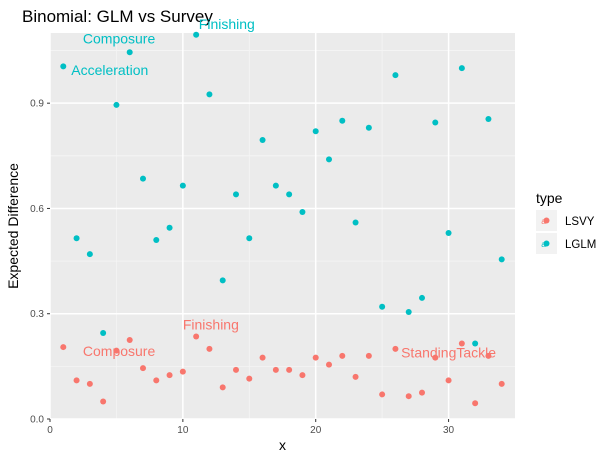 The width and height of the screenshot is (614, 465). I want to click on legend-title: type, so click(549, 198).